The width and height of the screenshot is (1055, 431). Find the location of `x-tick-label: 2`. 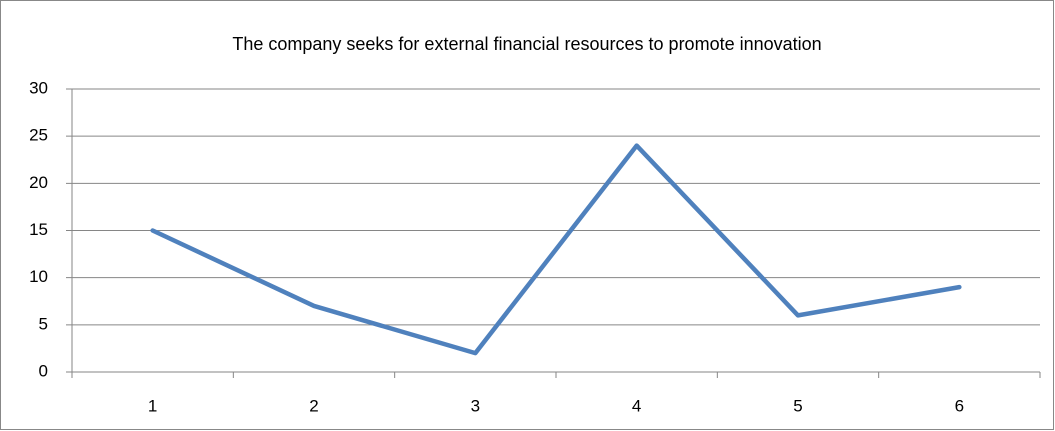

x-tick-label: 2 is located at coordinates (313, 405).